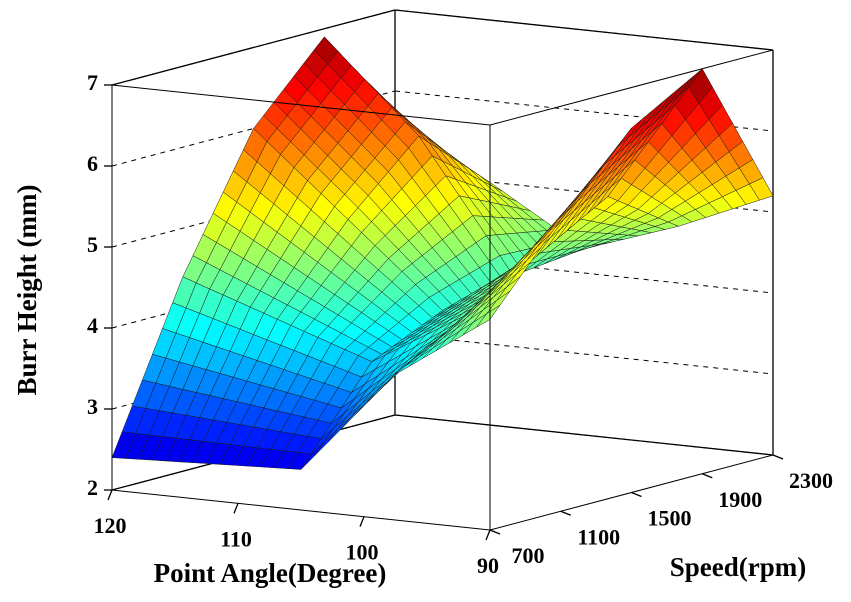 The height and width of the screenshot is (602, 851). Describe the element at coordinates (92, 325) in the screenshot. I see `z-tick-label: 4` at that location.